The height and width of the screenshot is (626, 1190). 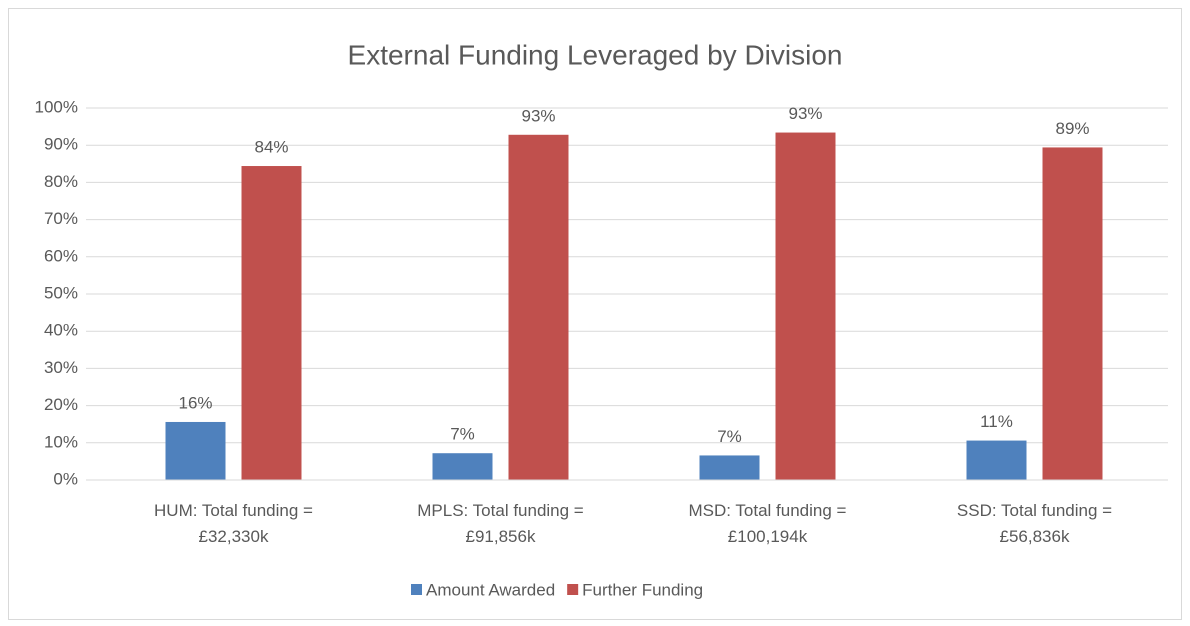 What do you see at coordinates (767, 523) in the screenshot?
I see `x-tick-label: MSD: Total funding = £100,194k` at bounding box center [767, 523].